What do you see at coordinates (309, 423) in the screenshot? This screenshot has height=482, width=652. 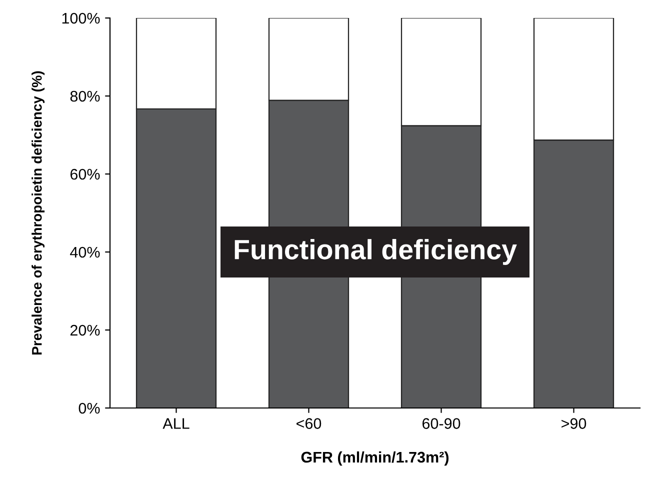 I see `x-tick-label: <60` at bounding box center [309, 423].